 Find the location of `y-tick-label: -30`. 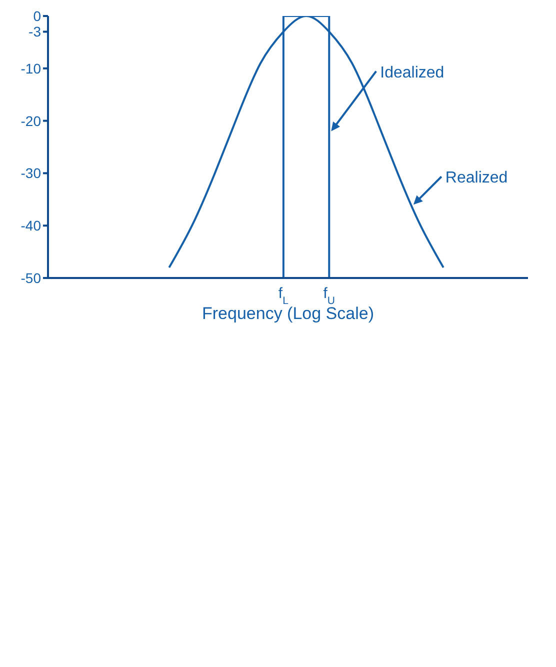

y-tick-label: -30 is located at coordinates (31, 173).